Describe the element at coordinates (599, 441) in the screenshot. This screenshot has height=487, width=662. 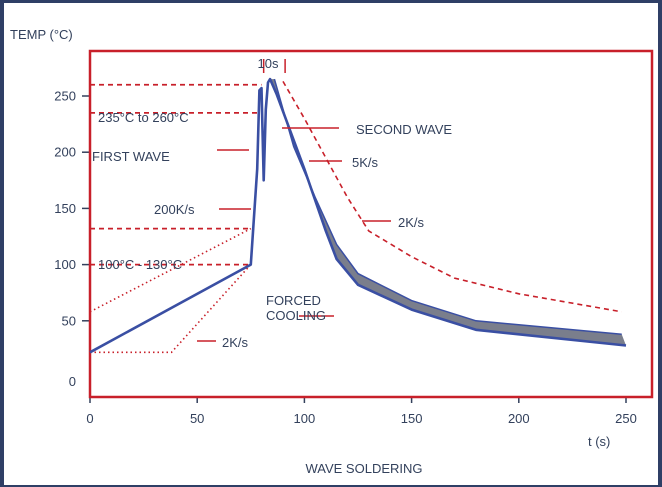
I see `x-axis-label: t (s)` at that location.